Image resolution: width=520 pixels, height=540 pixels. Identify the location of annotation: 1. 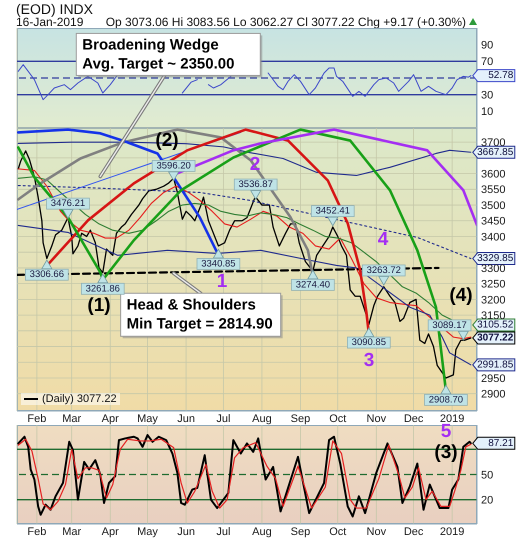
(222, 281).